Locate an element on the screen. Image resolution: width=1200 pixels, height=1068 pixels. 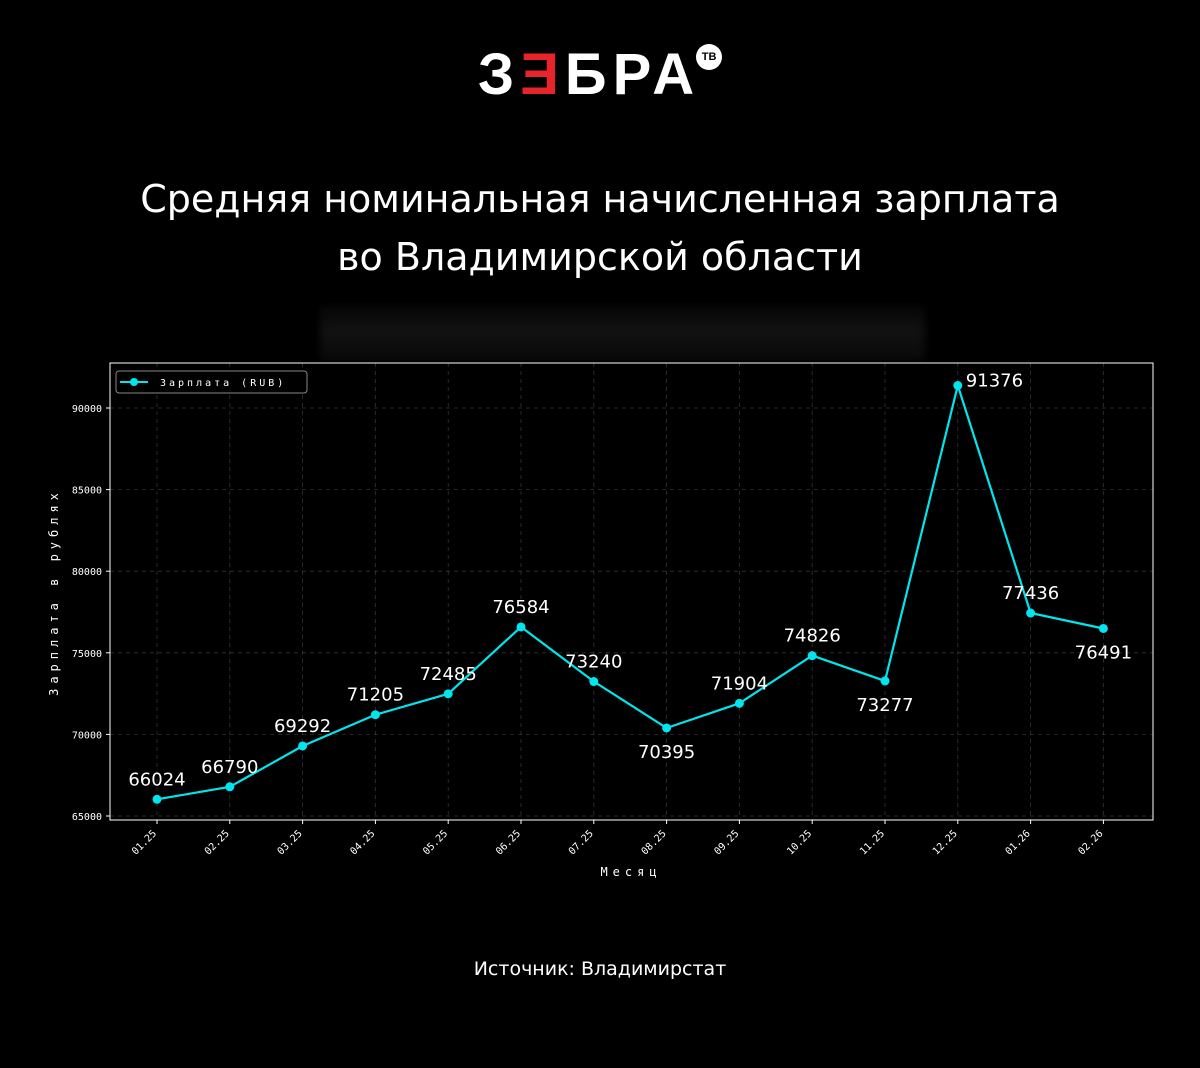
data-label: 71205 is located at coordinates (375, 695).